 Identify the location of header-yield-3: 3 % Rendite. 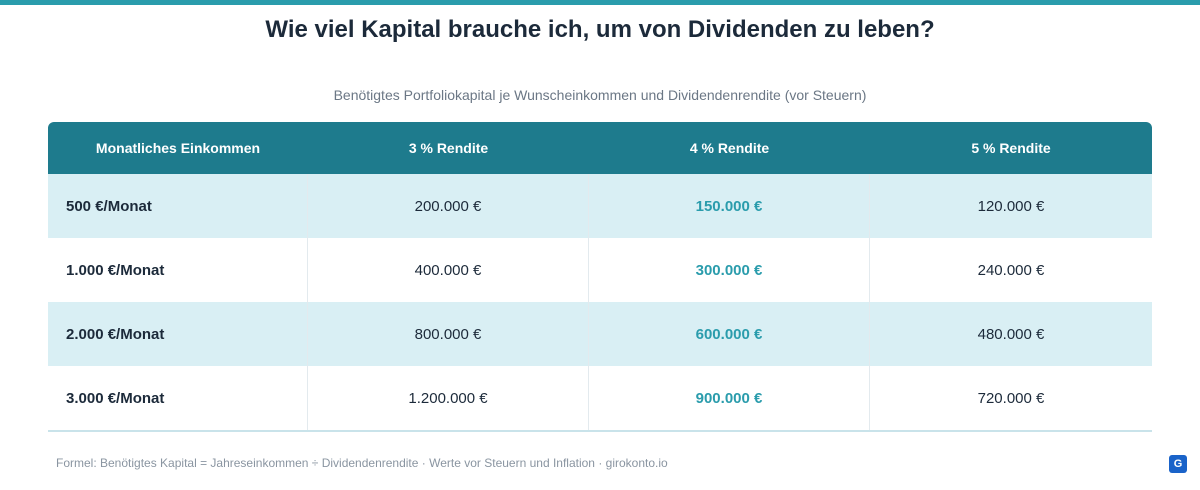
(448, 148).